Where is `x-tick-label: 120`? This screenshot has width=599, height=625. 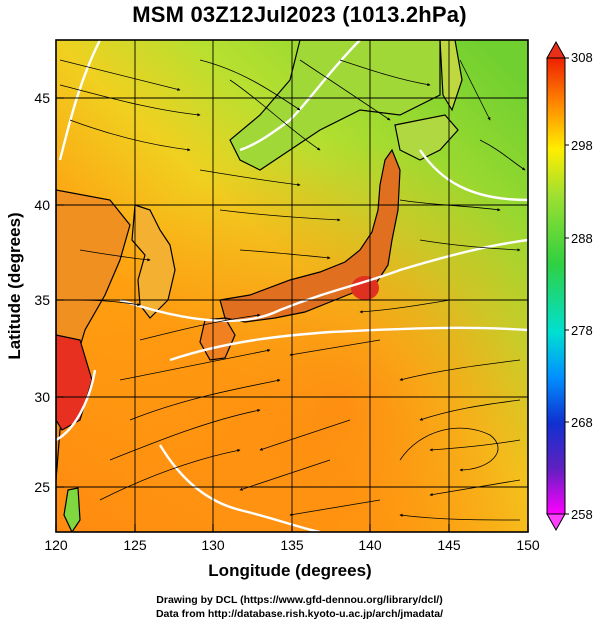
x-tick-label: 120 is located at coordinates (56, 545).